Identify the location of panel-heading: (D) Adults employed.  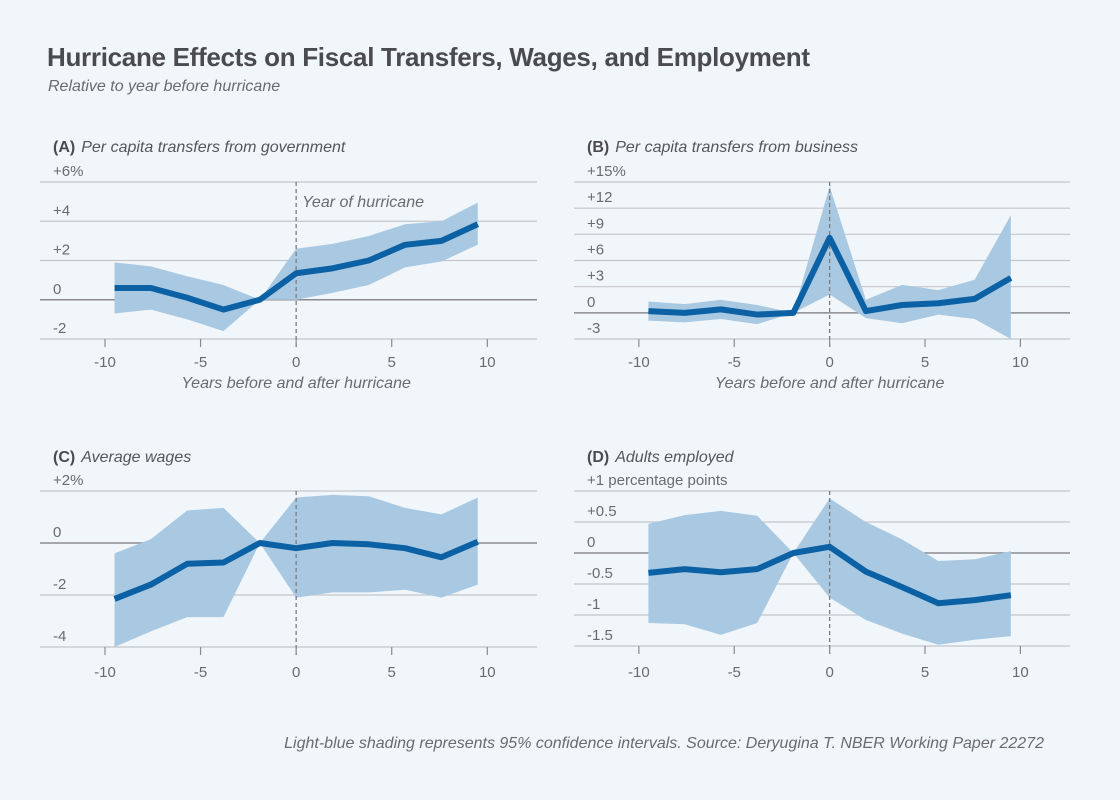
(661, 457).